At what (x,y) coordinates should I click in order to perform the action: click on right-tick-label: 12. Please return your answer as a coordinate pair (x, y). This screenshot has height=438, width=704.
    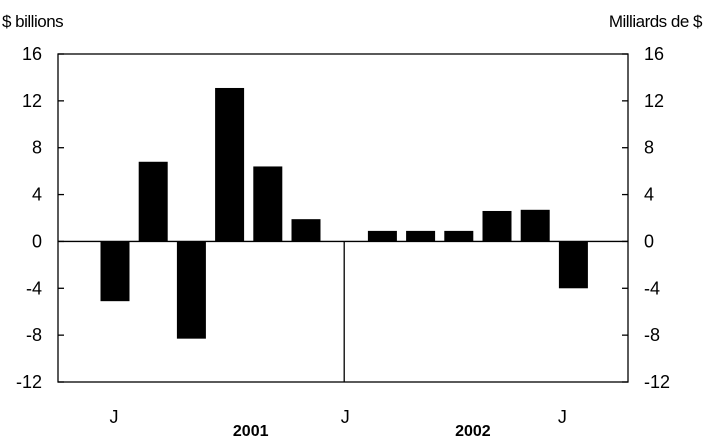
    Looking at the image, I should click on (654, 101).